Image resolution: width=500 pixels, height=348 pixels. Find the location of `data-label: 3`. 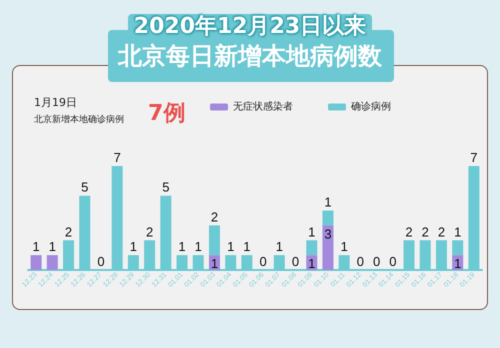

data-label: 3 is located at coordinates (328, 234).